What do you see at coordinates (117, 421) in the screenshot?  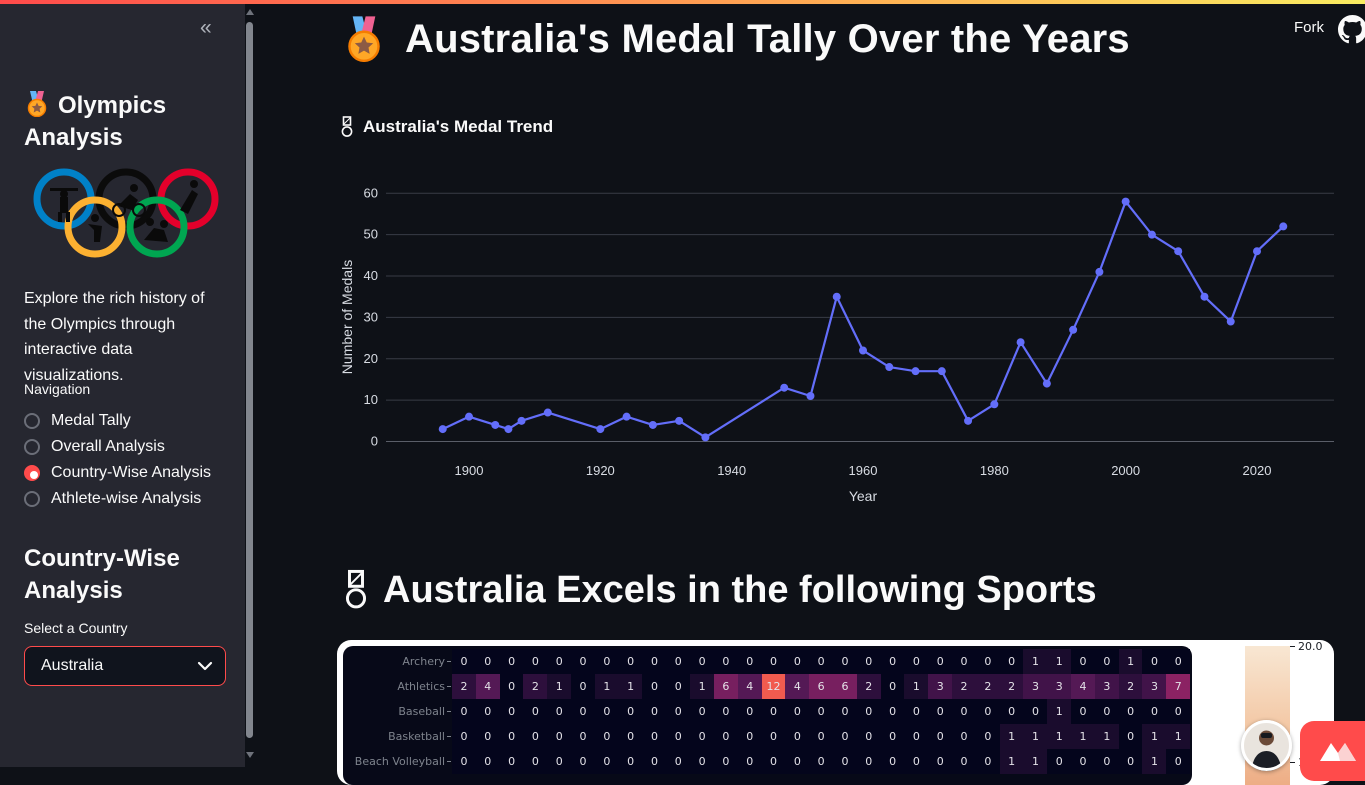 I see `radio-medal-tally: Medal Tally` at bounding box center [117, 421].